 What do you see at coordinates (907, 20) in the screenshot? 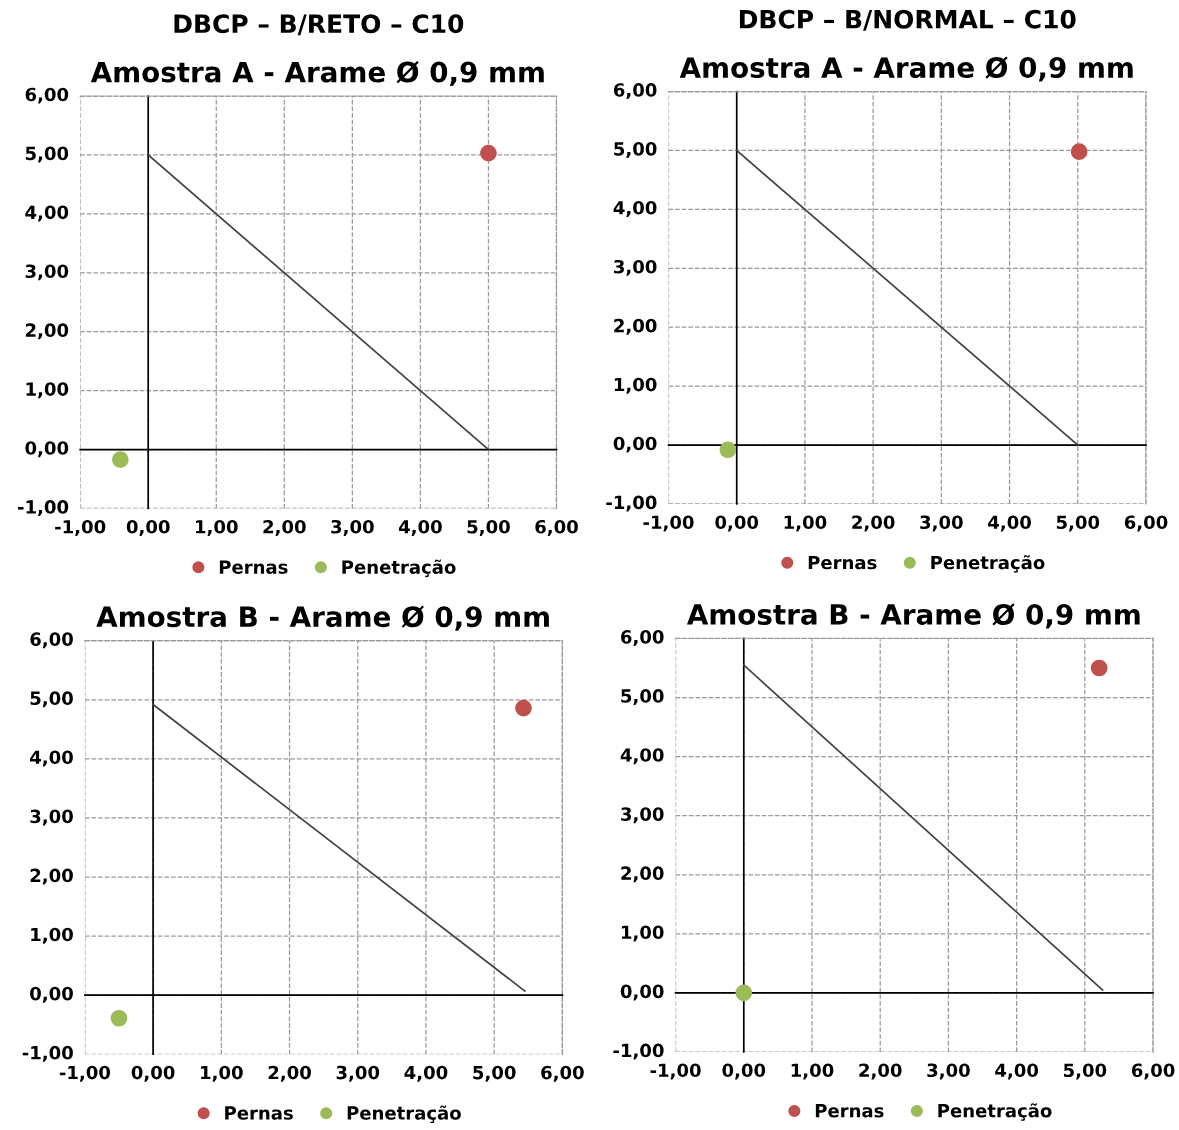
I see `text: DBCP – B/NORMAL – C10` at bounding box center [907, 20].